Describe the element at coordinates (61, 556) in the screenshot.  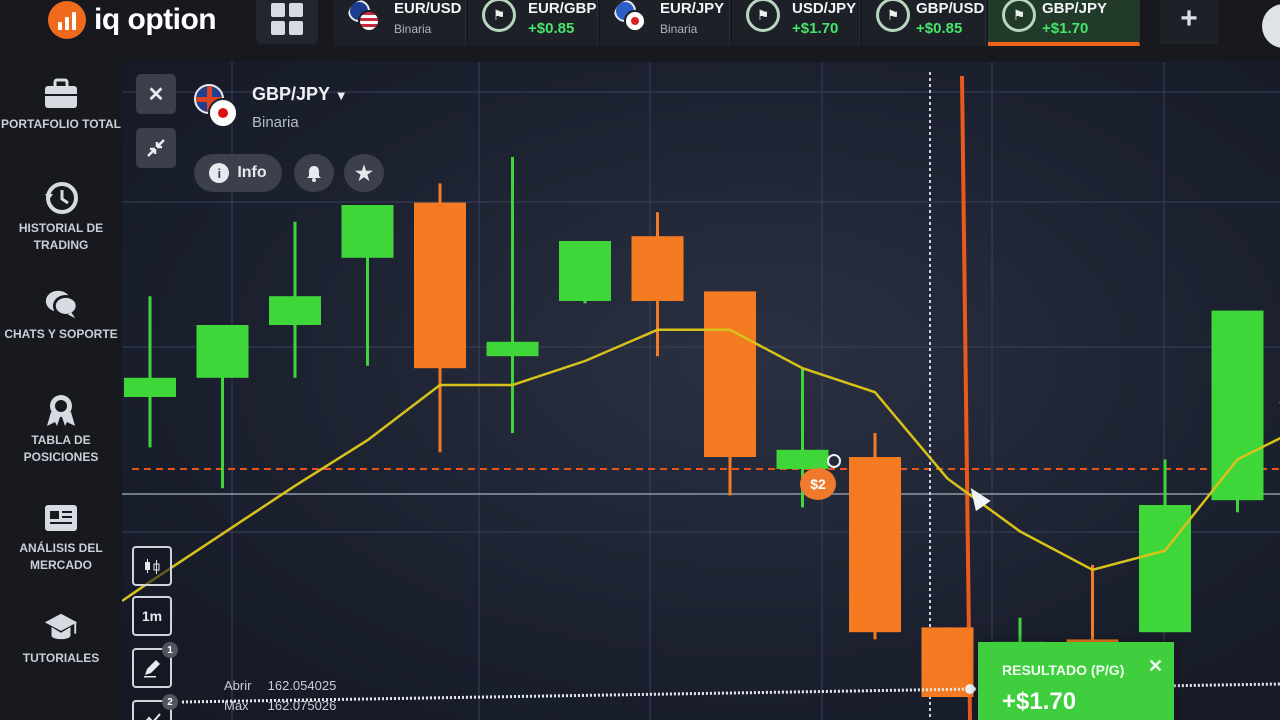
I see `sidebar-item-label: Análisis del mercado` at that location.